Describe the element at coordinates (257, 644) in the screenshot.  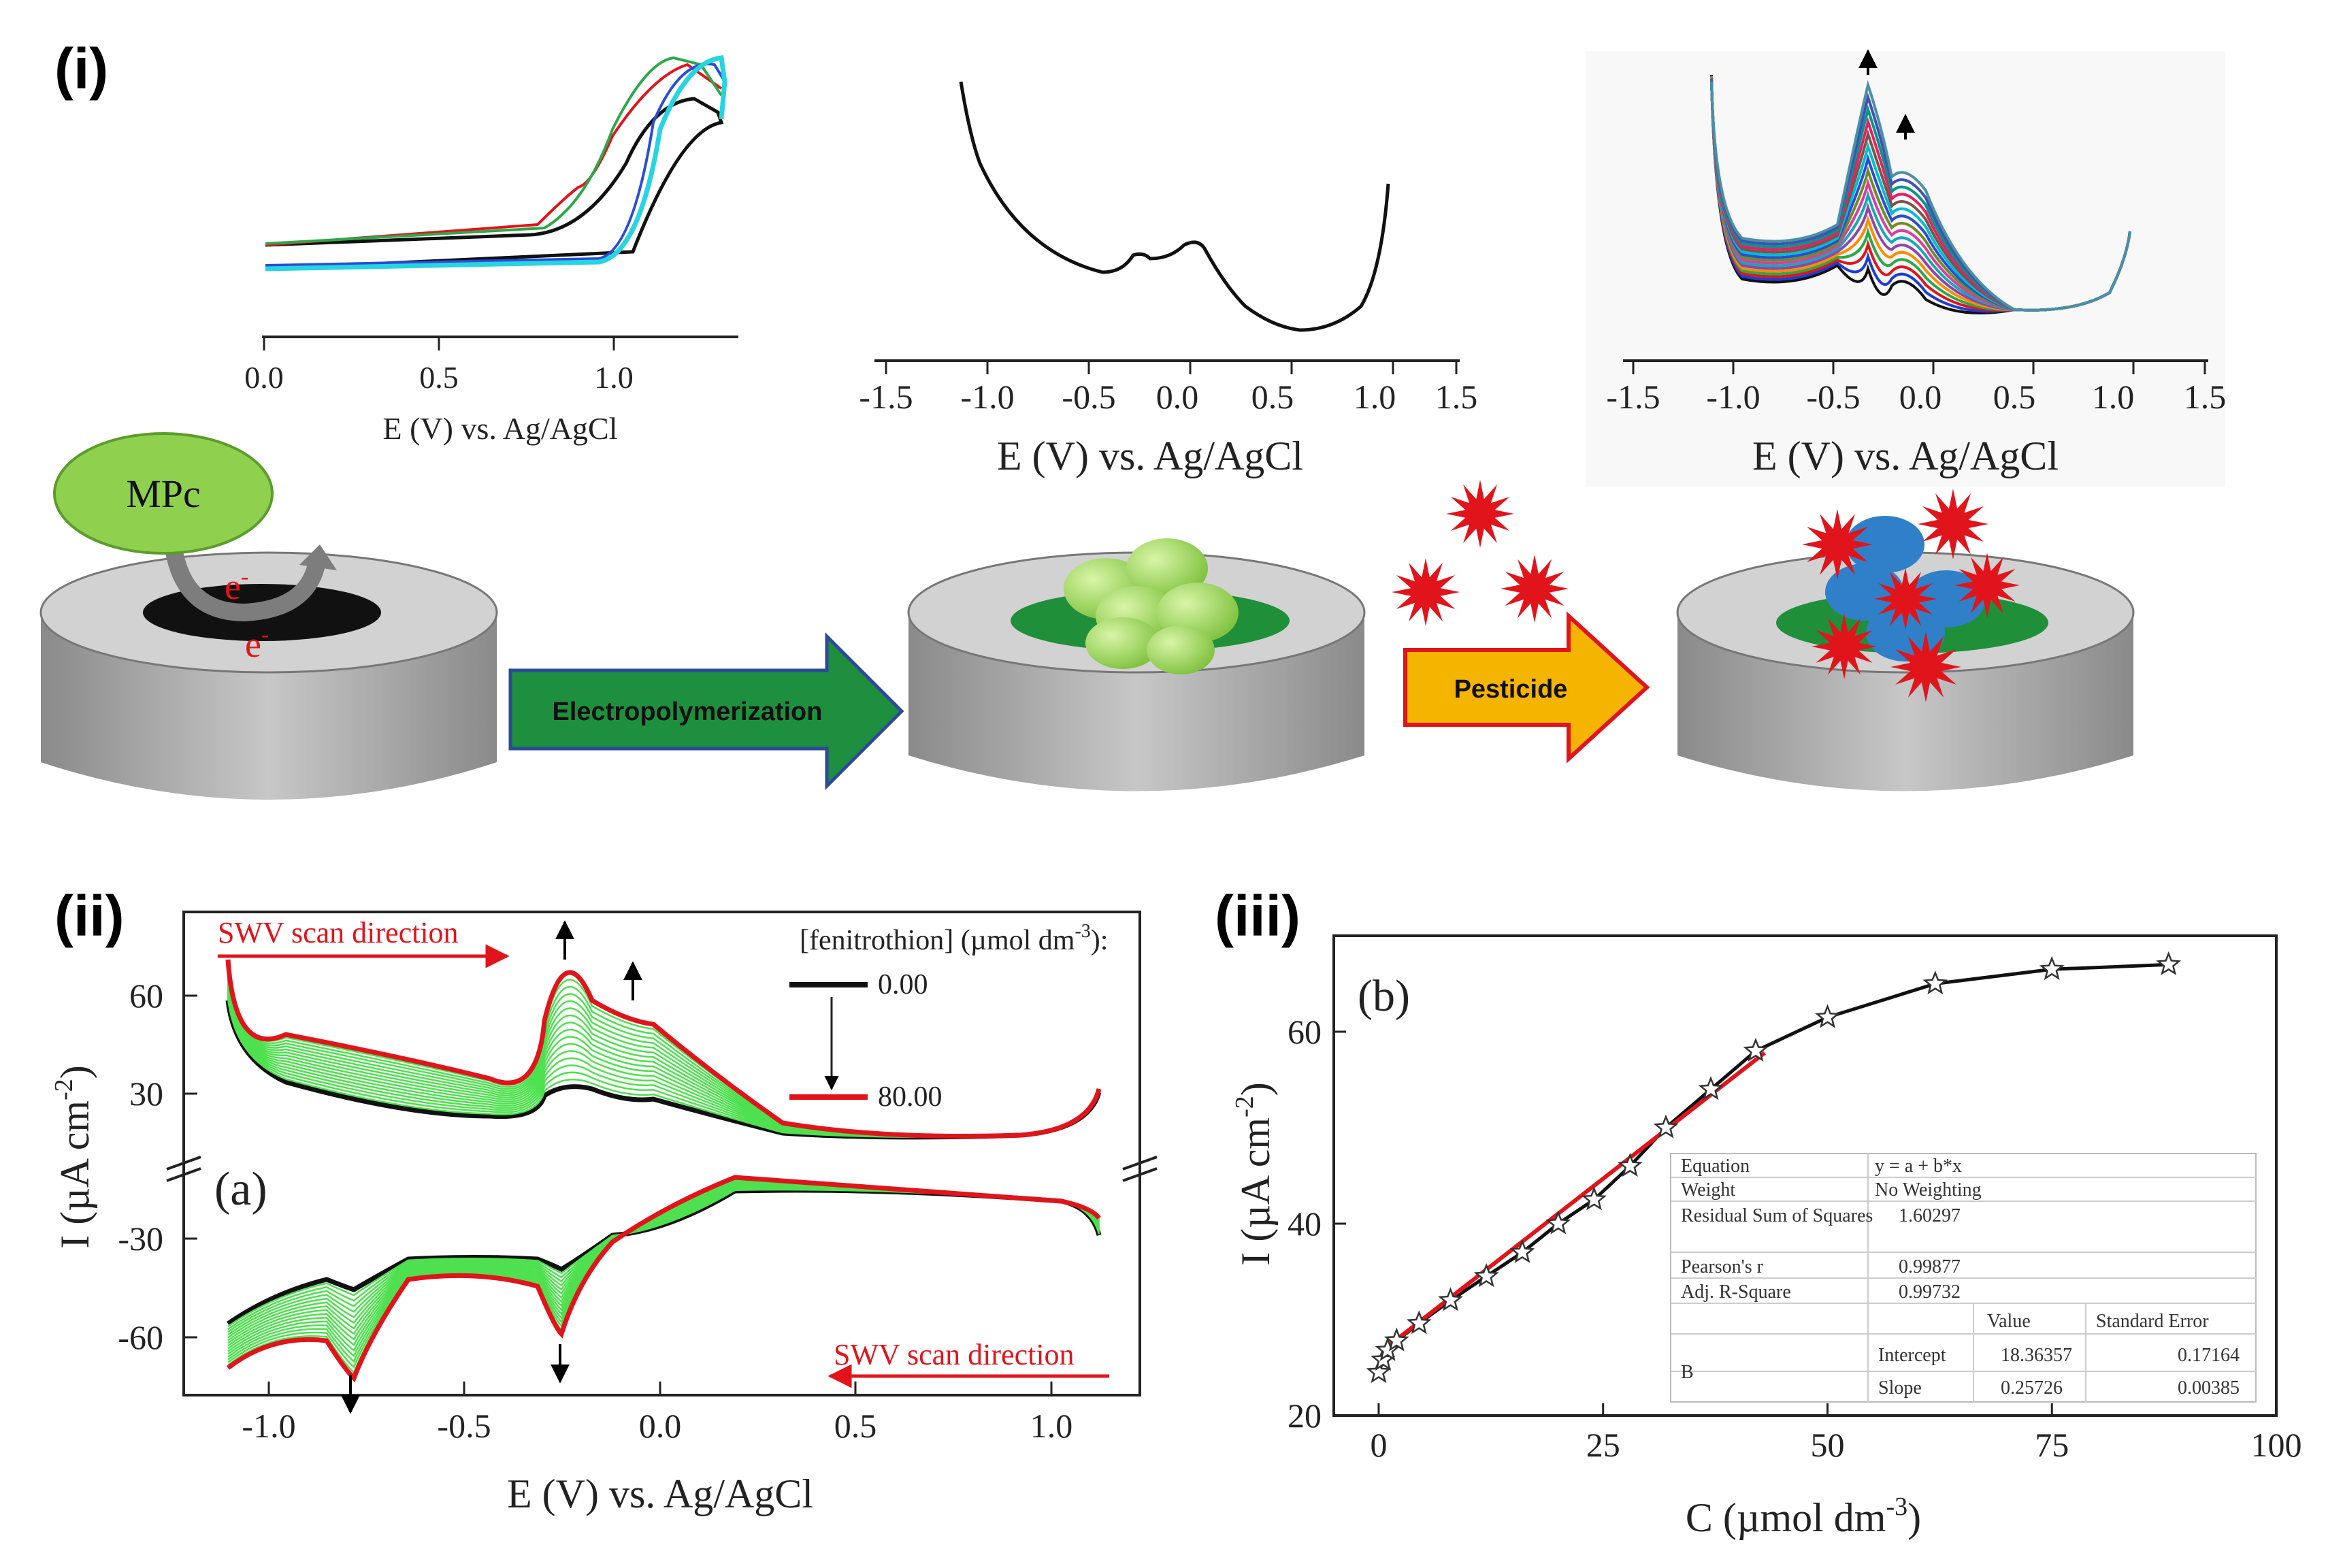
I see `electron-2: e-` at that location.